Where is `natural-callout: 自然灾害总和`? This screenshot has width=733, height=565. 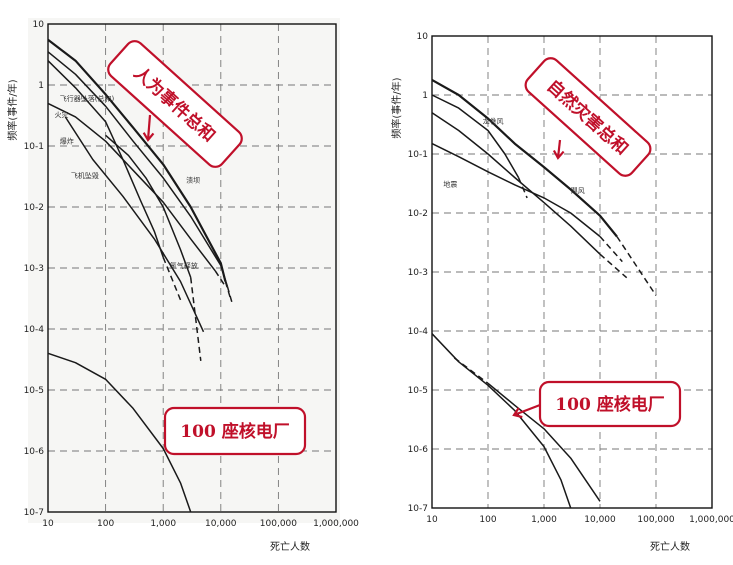 natural-callout: 自然灾害总和 is located at coordinates (588, 117).